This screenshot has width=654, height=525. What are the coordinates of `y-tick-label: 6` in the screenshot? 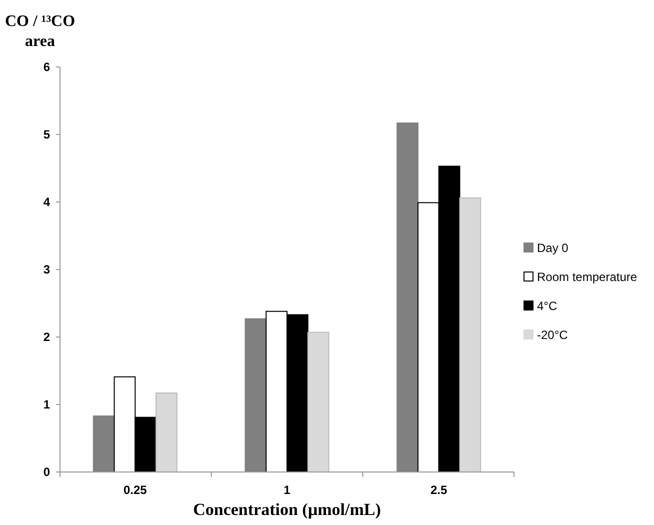 It's located at (46, 67).